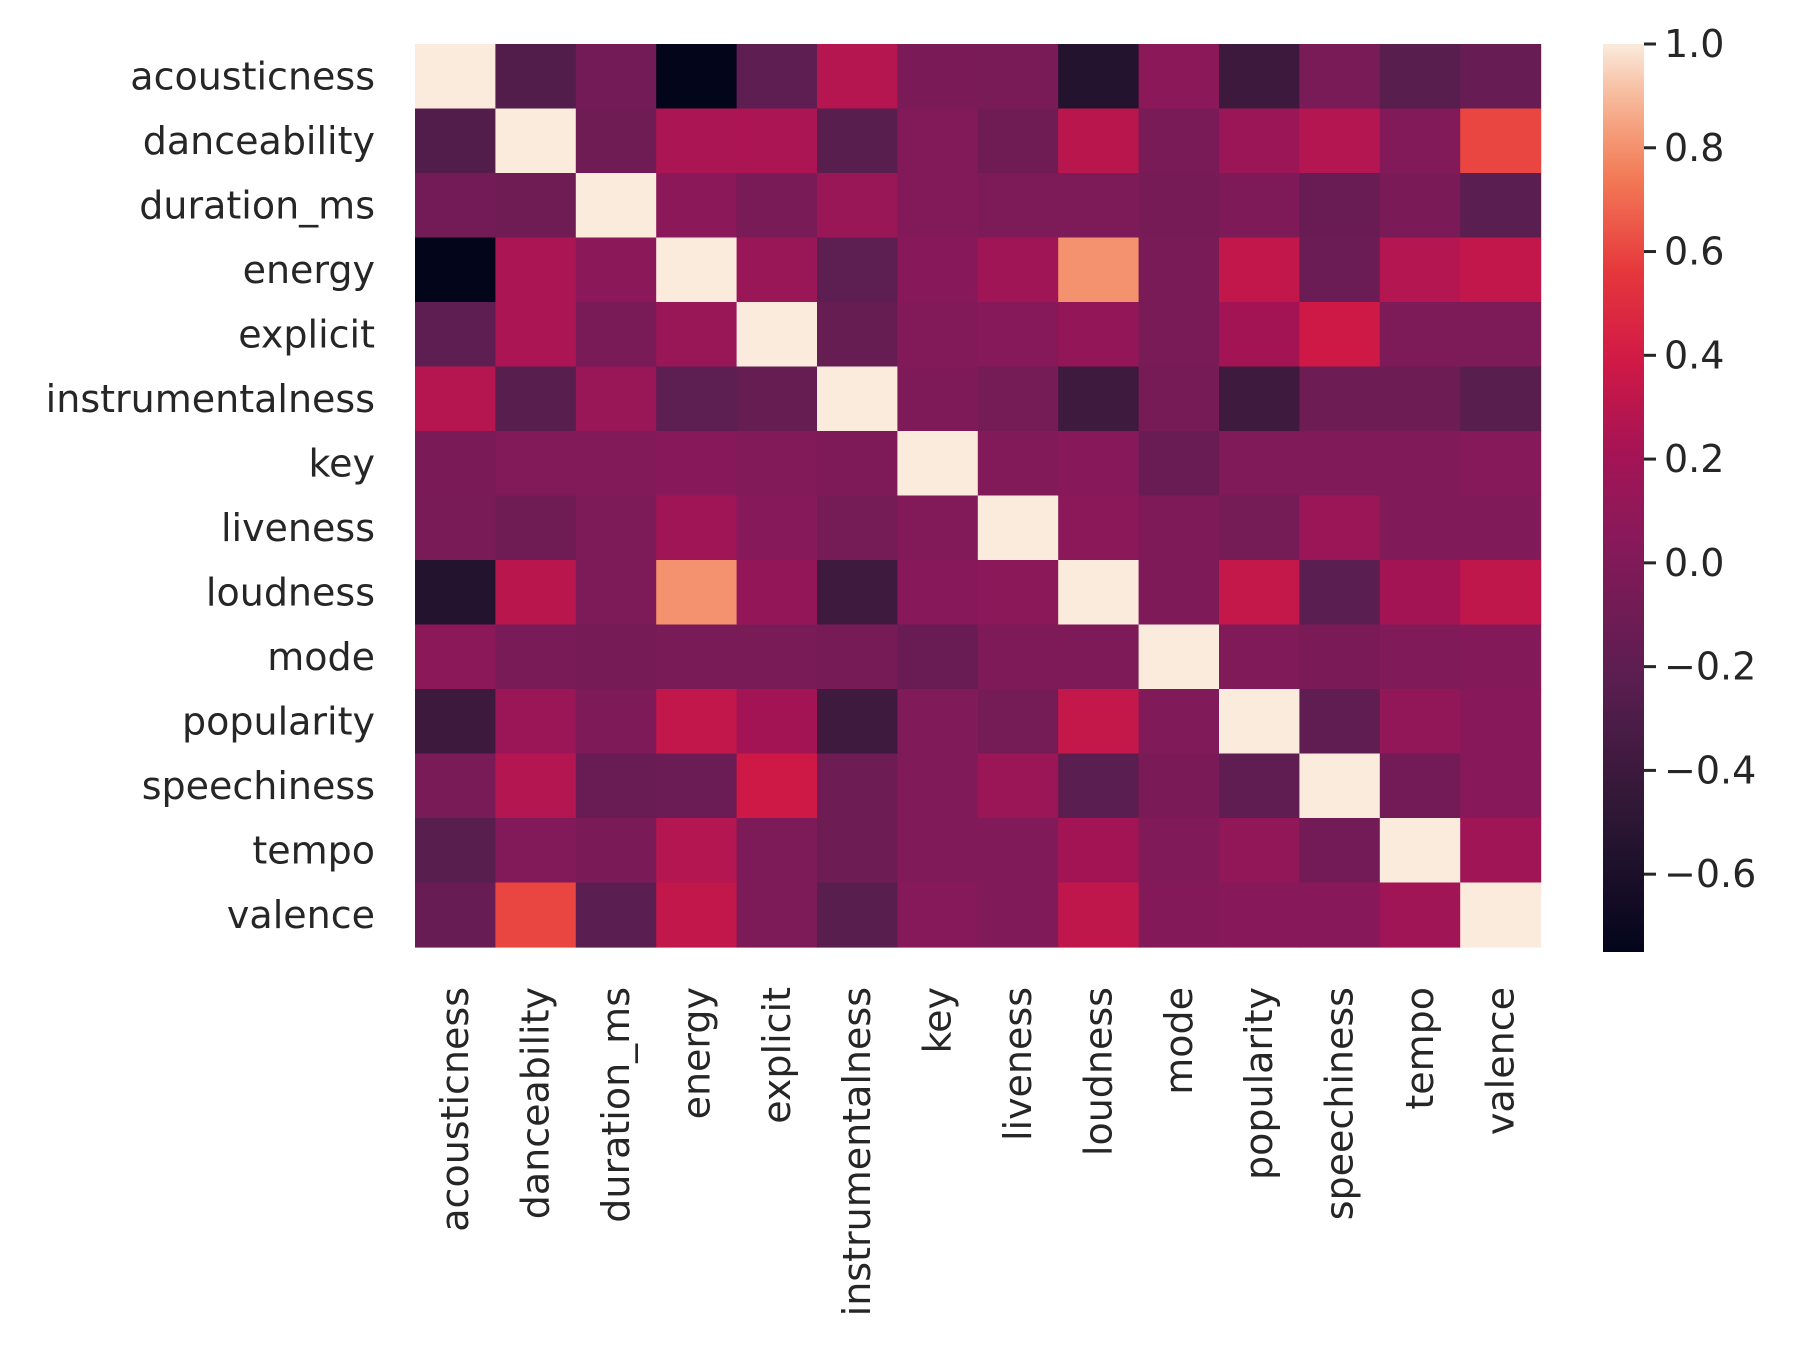  I want to click on column-label: liveness, so click(1018, 1064).